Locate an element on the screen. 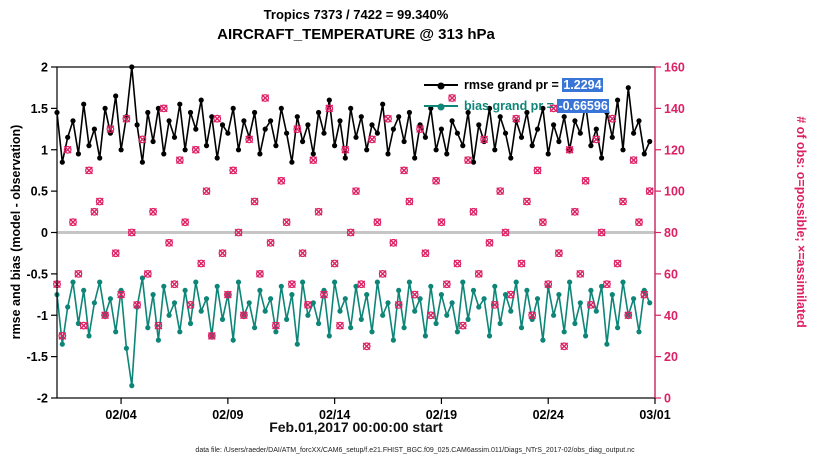 The width and height of the screenshot is (830, 470). y-tick-label-left: 0 is located at coordinates (44, 233).